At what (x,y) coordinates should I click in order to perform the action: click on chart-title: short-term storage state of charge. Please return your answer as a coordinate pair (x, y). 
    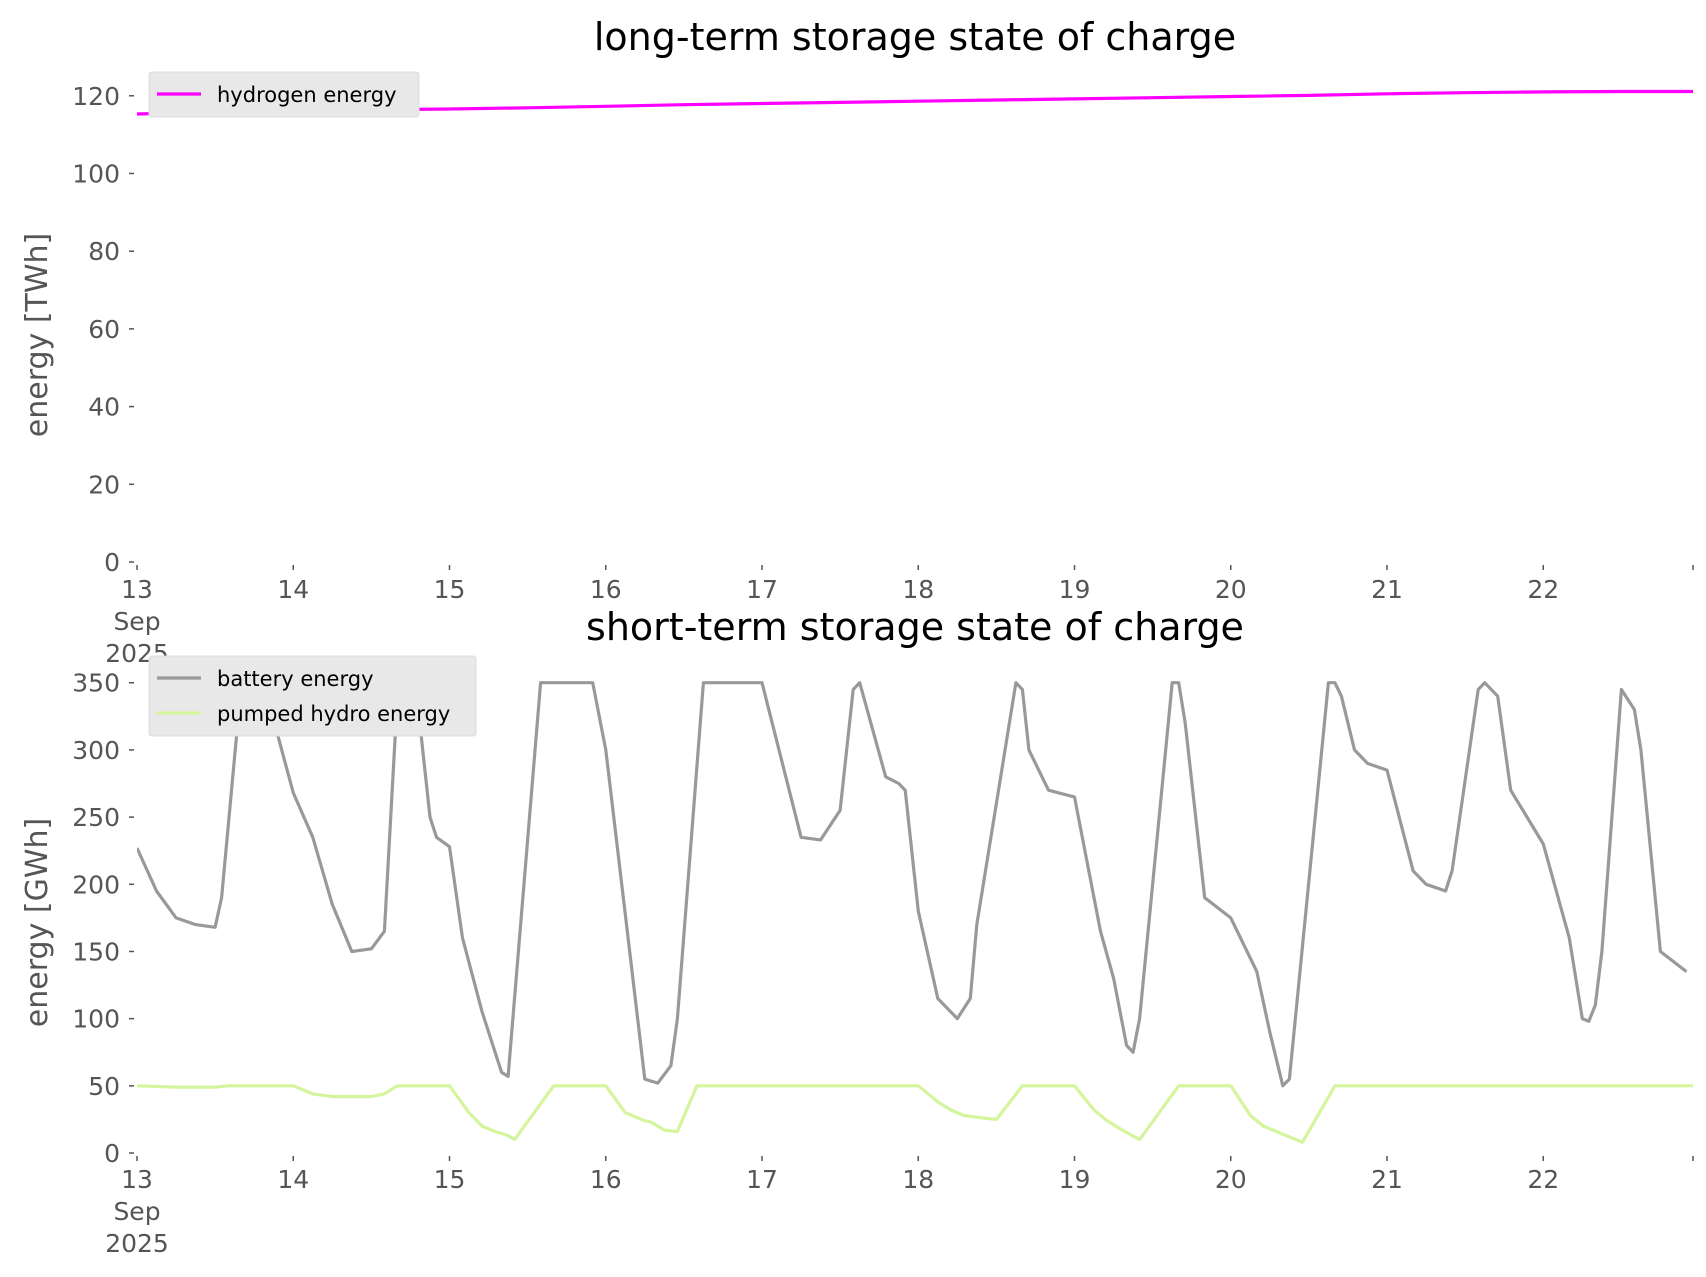
    Looking at the image, I should click on (915, 627).